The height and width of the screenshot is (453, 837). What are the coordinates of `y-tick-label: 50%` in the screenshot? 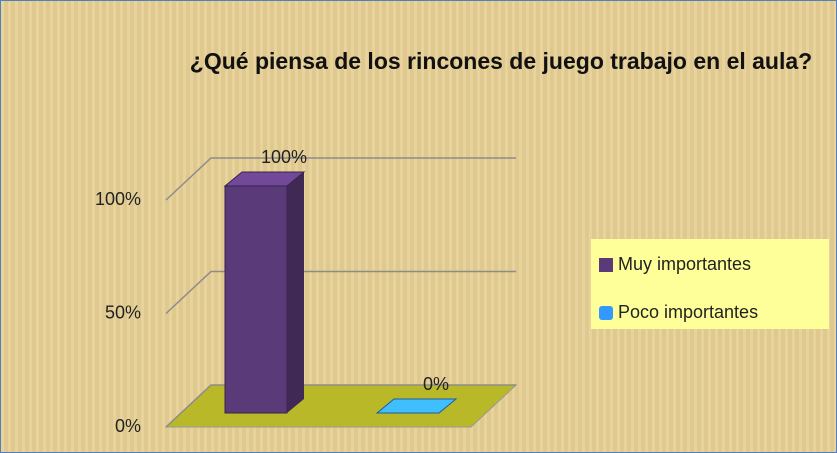 It's located at (123, 312).